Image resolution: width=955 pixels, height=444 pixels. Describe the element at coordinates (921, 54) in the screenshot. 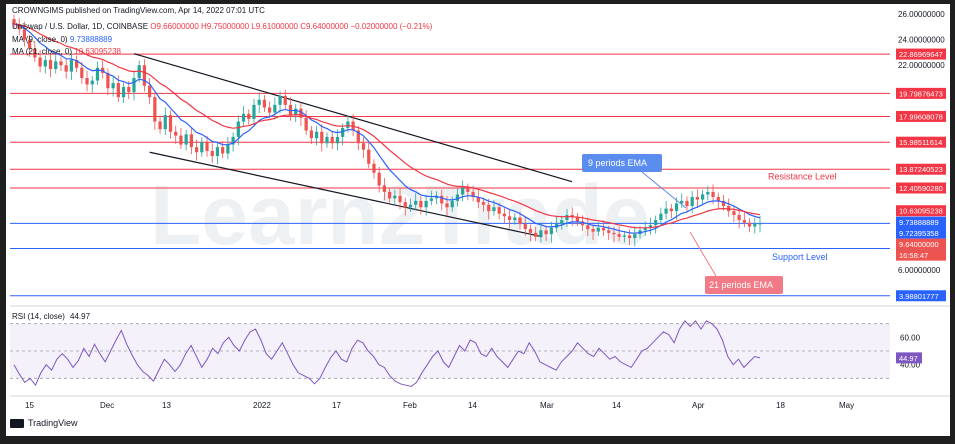

I see `level-tag: 22.86969647` at that location.